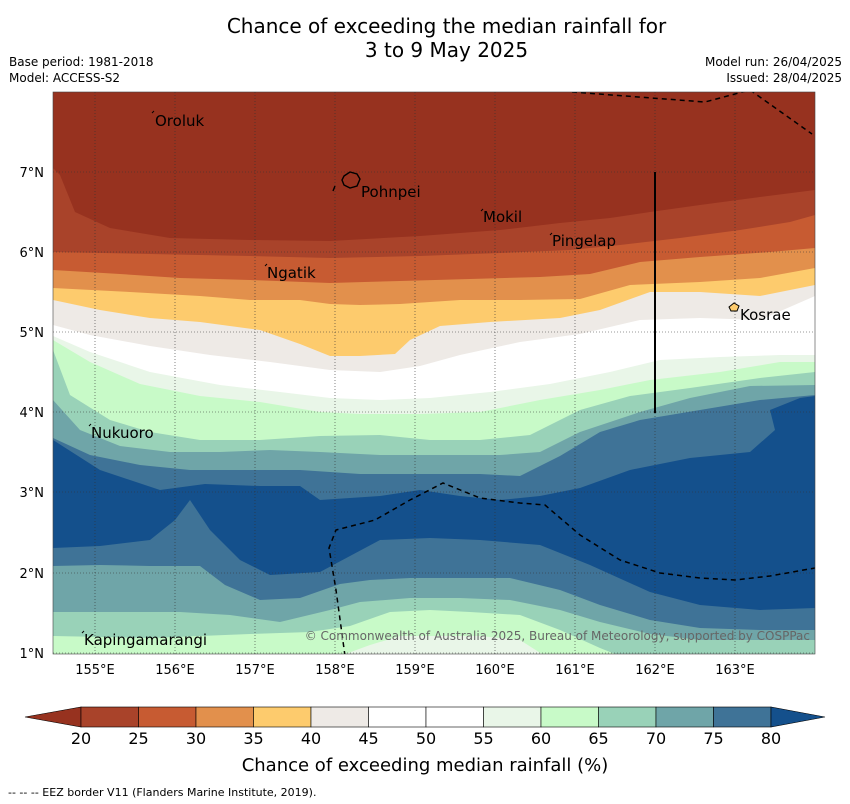 The width and height of the screenshot is (850, 804). Describe the element at coordinates (346, 181) in the screenshot. I see `pohnpei-island` at that location.